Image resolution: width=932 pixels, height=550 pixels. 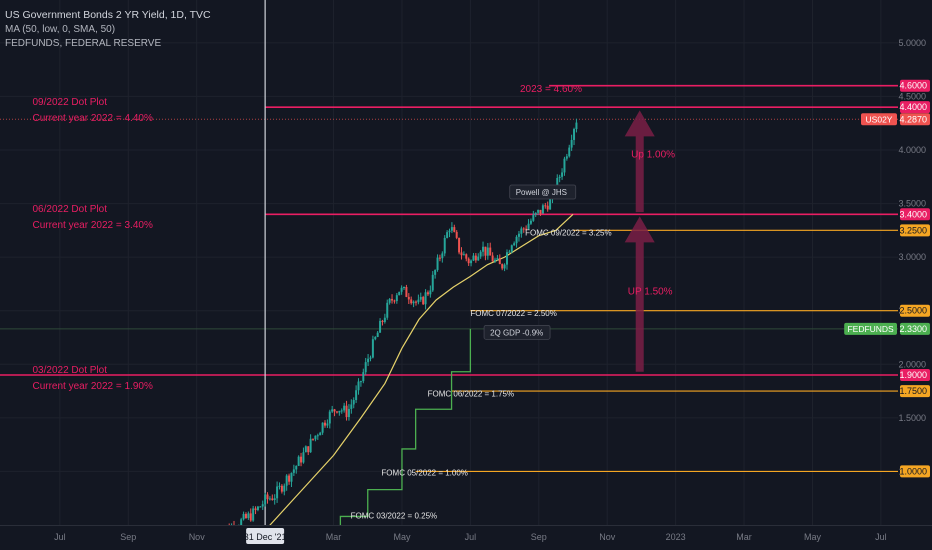 What do you see at coordinates (513, 313) in the screenshot?
I see `annotation-label: FOMC 07/2022 = 2.50%` at bounding box center [513, 313].